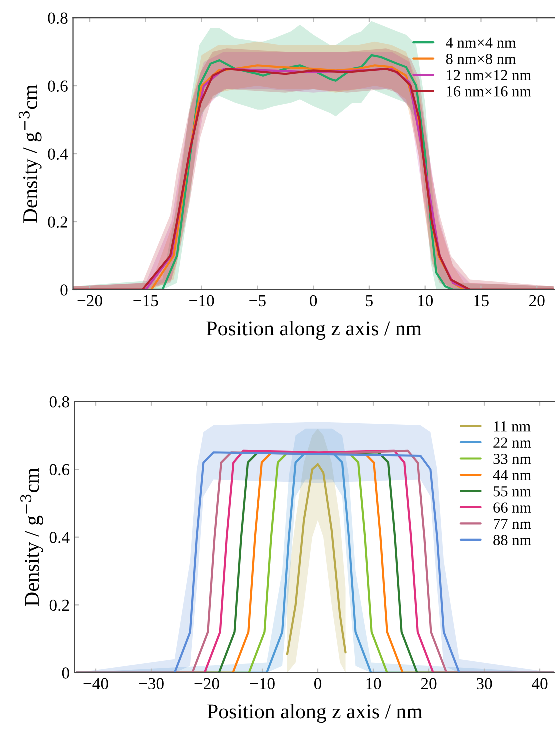  What do you see at coordinates (513, 443) in the screenshot?
I see `legend-label: 22 nm` at bounding box center [513, 443].